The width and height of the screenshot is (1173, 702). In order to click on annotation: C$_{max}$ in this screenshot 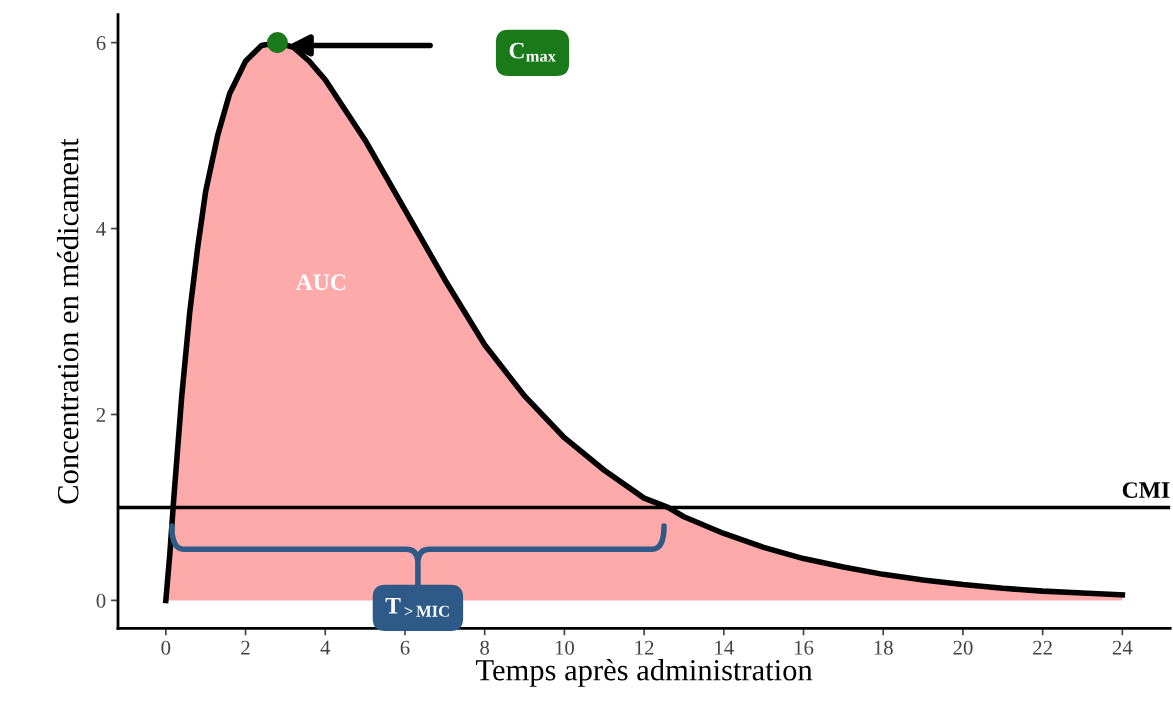, I will do `click(532, 52)`.